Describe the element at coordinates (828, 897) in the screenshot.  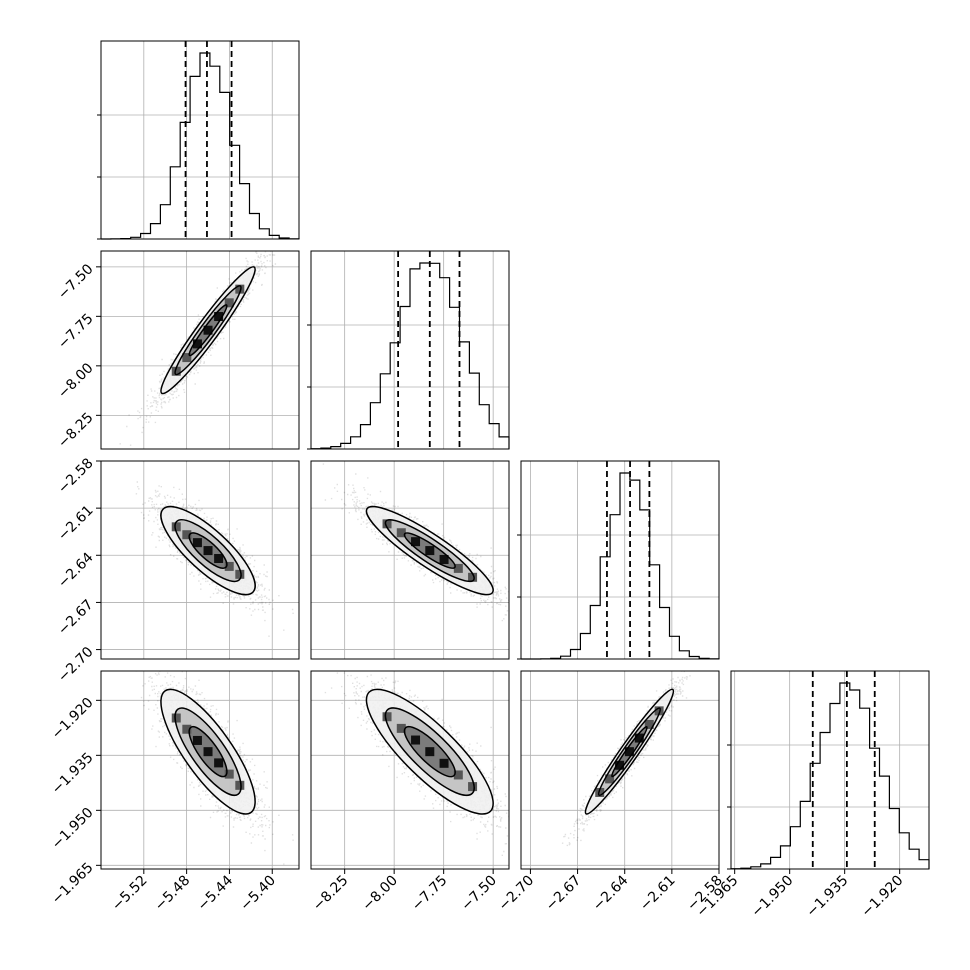
I see `x-tick-label: −1.935` at that location.